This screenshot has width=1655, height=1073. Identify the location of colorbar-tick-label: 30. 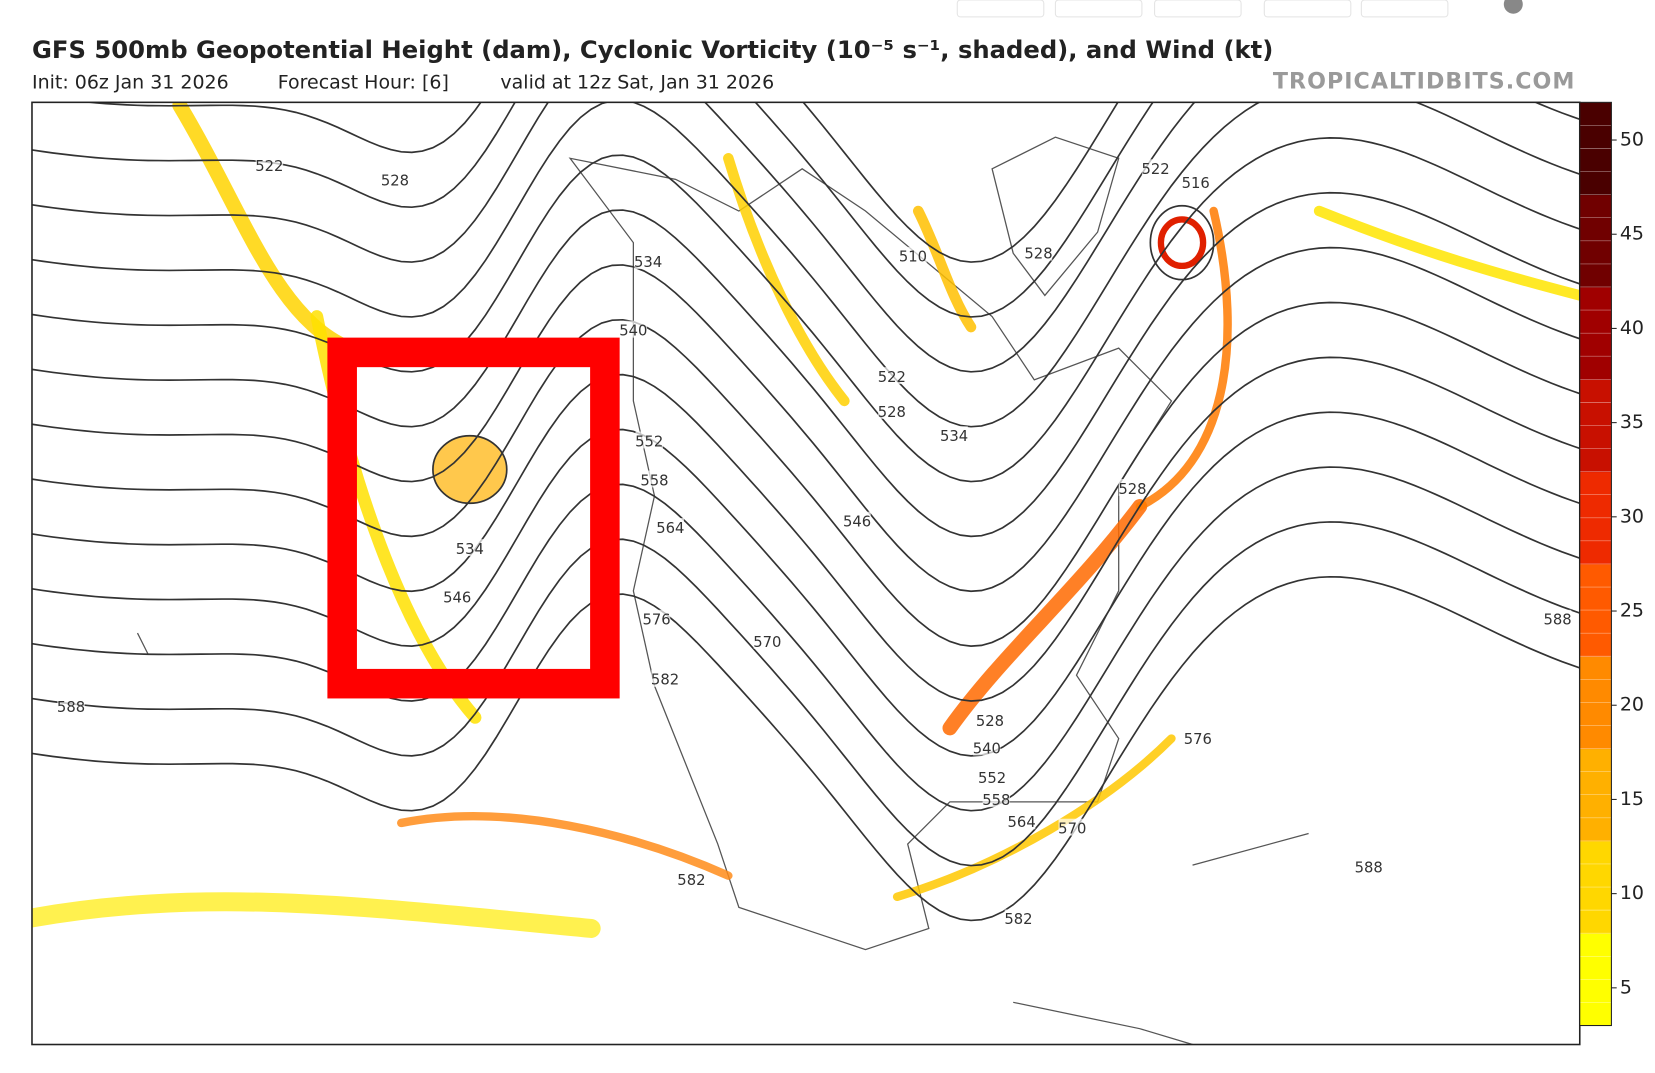
(1632, 516).